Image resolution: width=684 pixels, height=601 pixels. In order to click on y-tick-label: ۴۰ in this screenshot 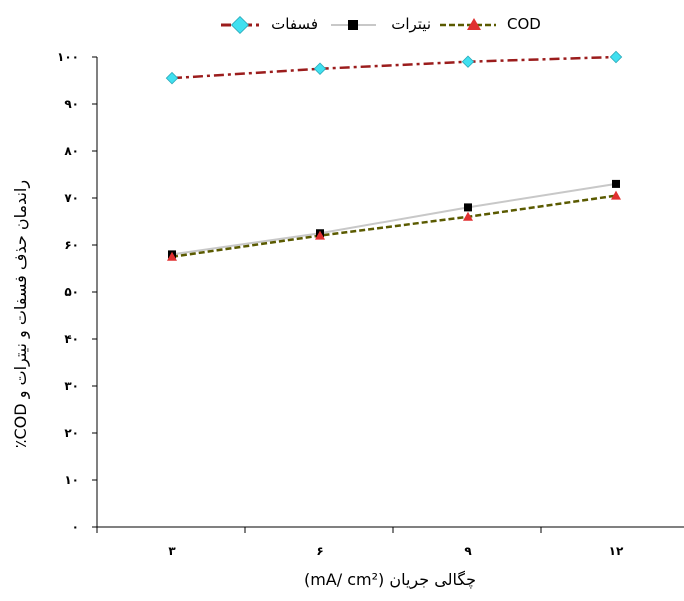, I will do `click(71, 339)`.